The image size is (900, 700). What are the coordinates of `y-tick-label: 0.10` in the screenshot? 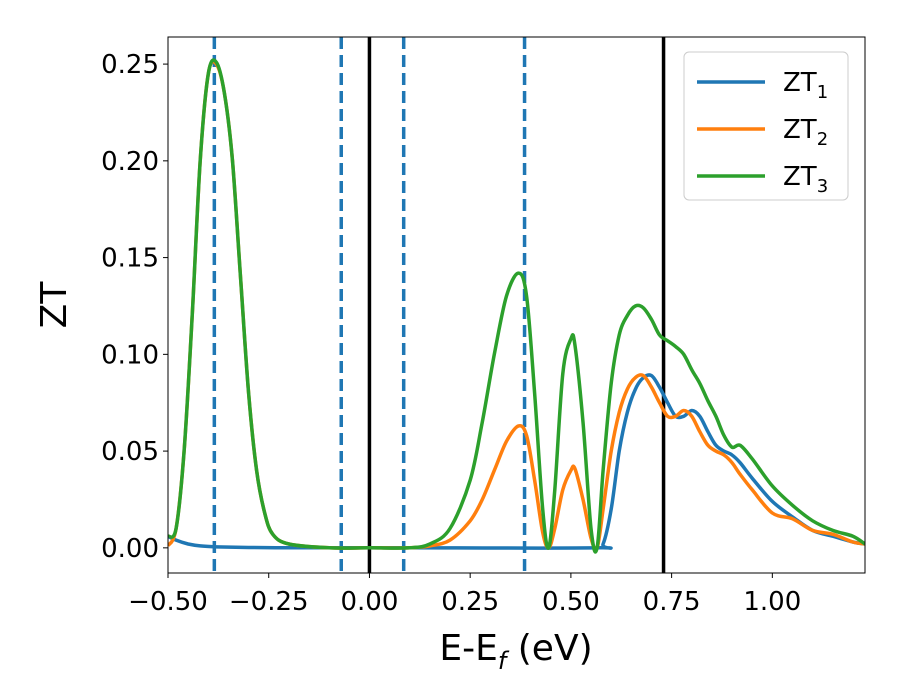 It's located at (130, 355).